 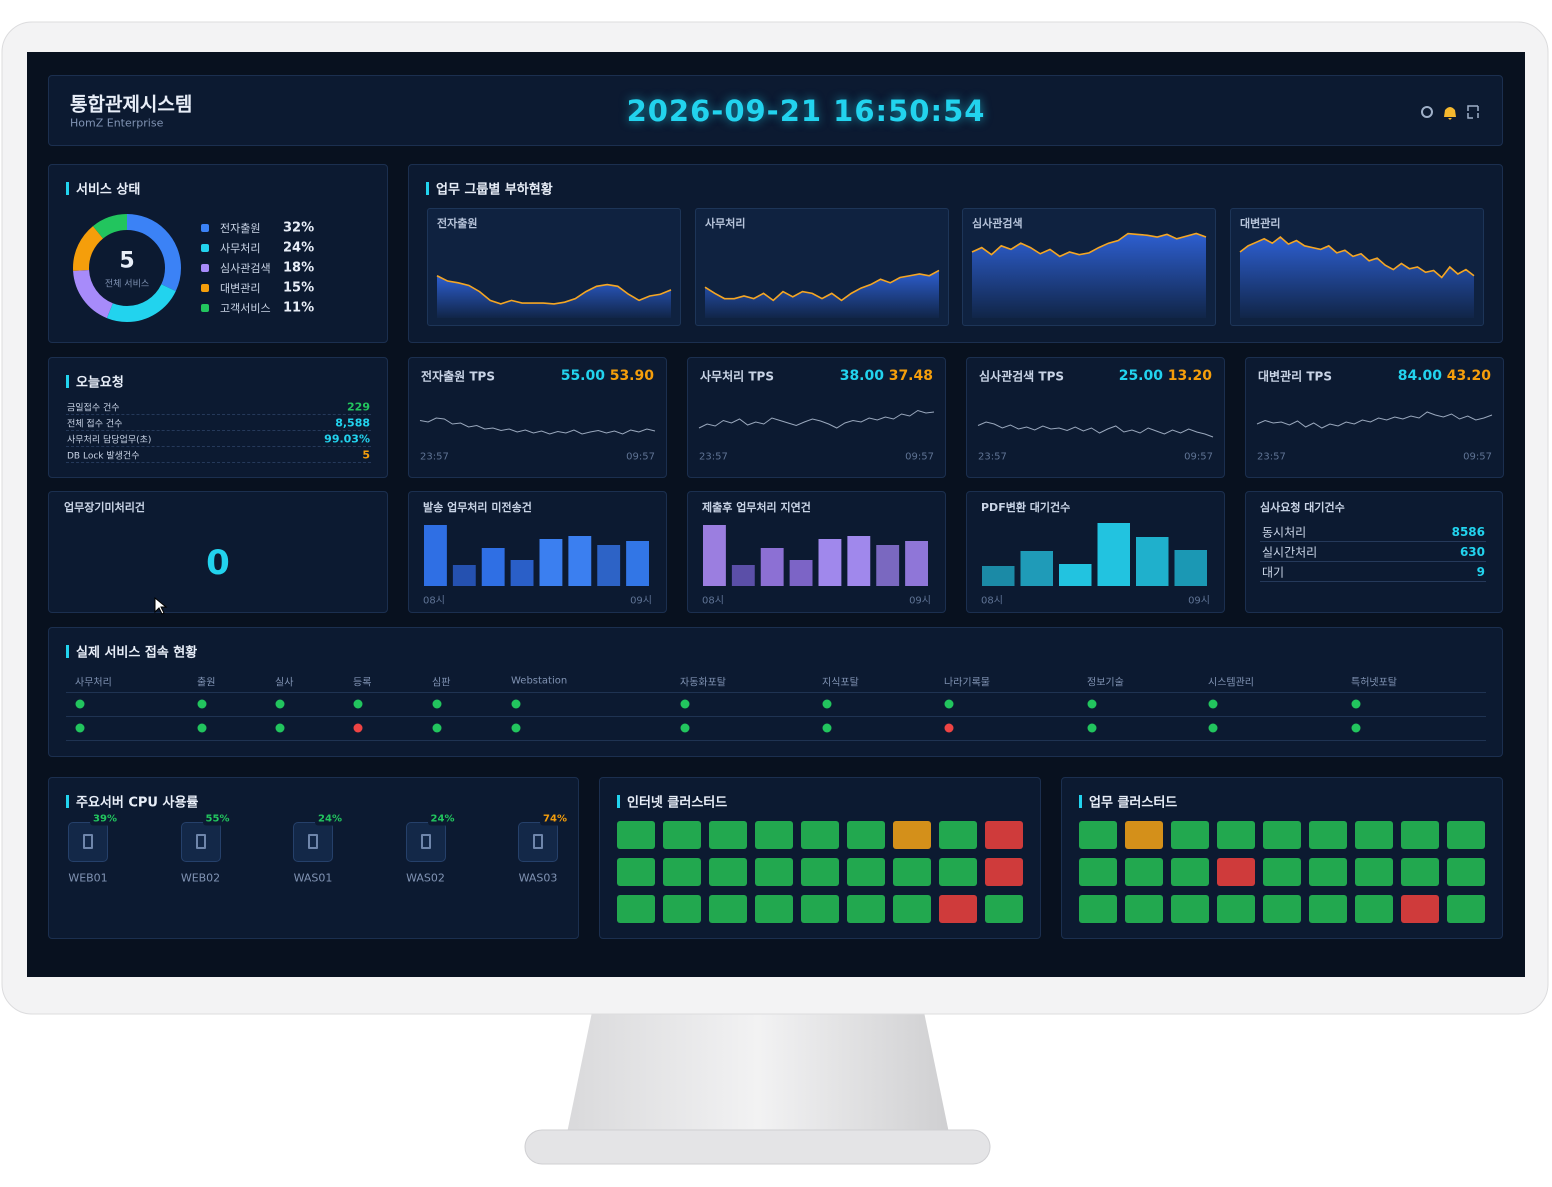 What do you see at coordinates (1374, 420) in the screenshot?
I see `tps-line` at bounding box center [1374, 420].